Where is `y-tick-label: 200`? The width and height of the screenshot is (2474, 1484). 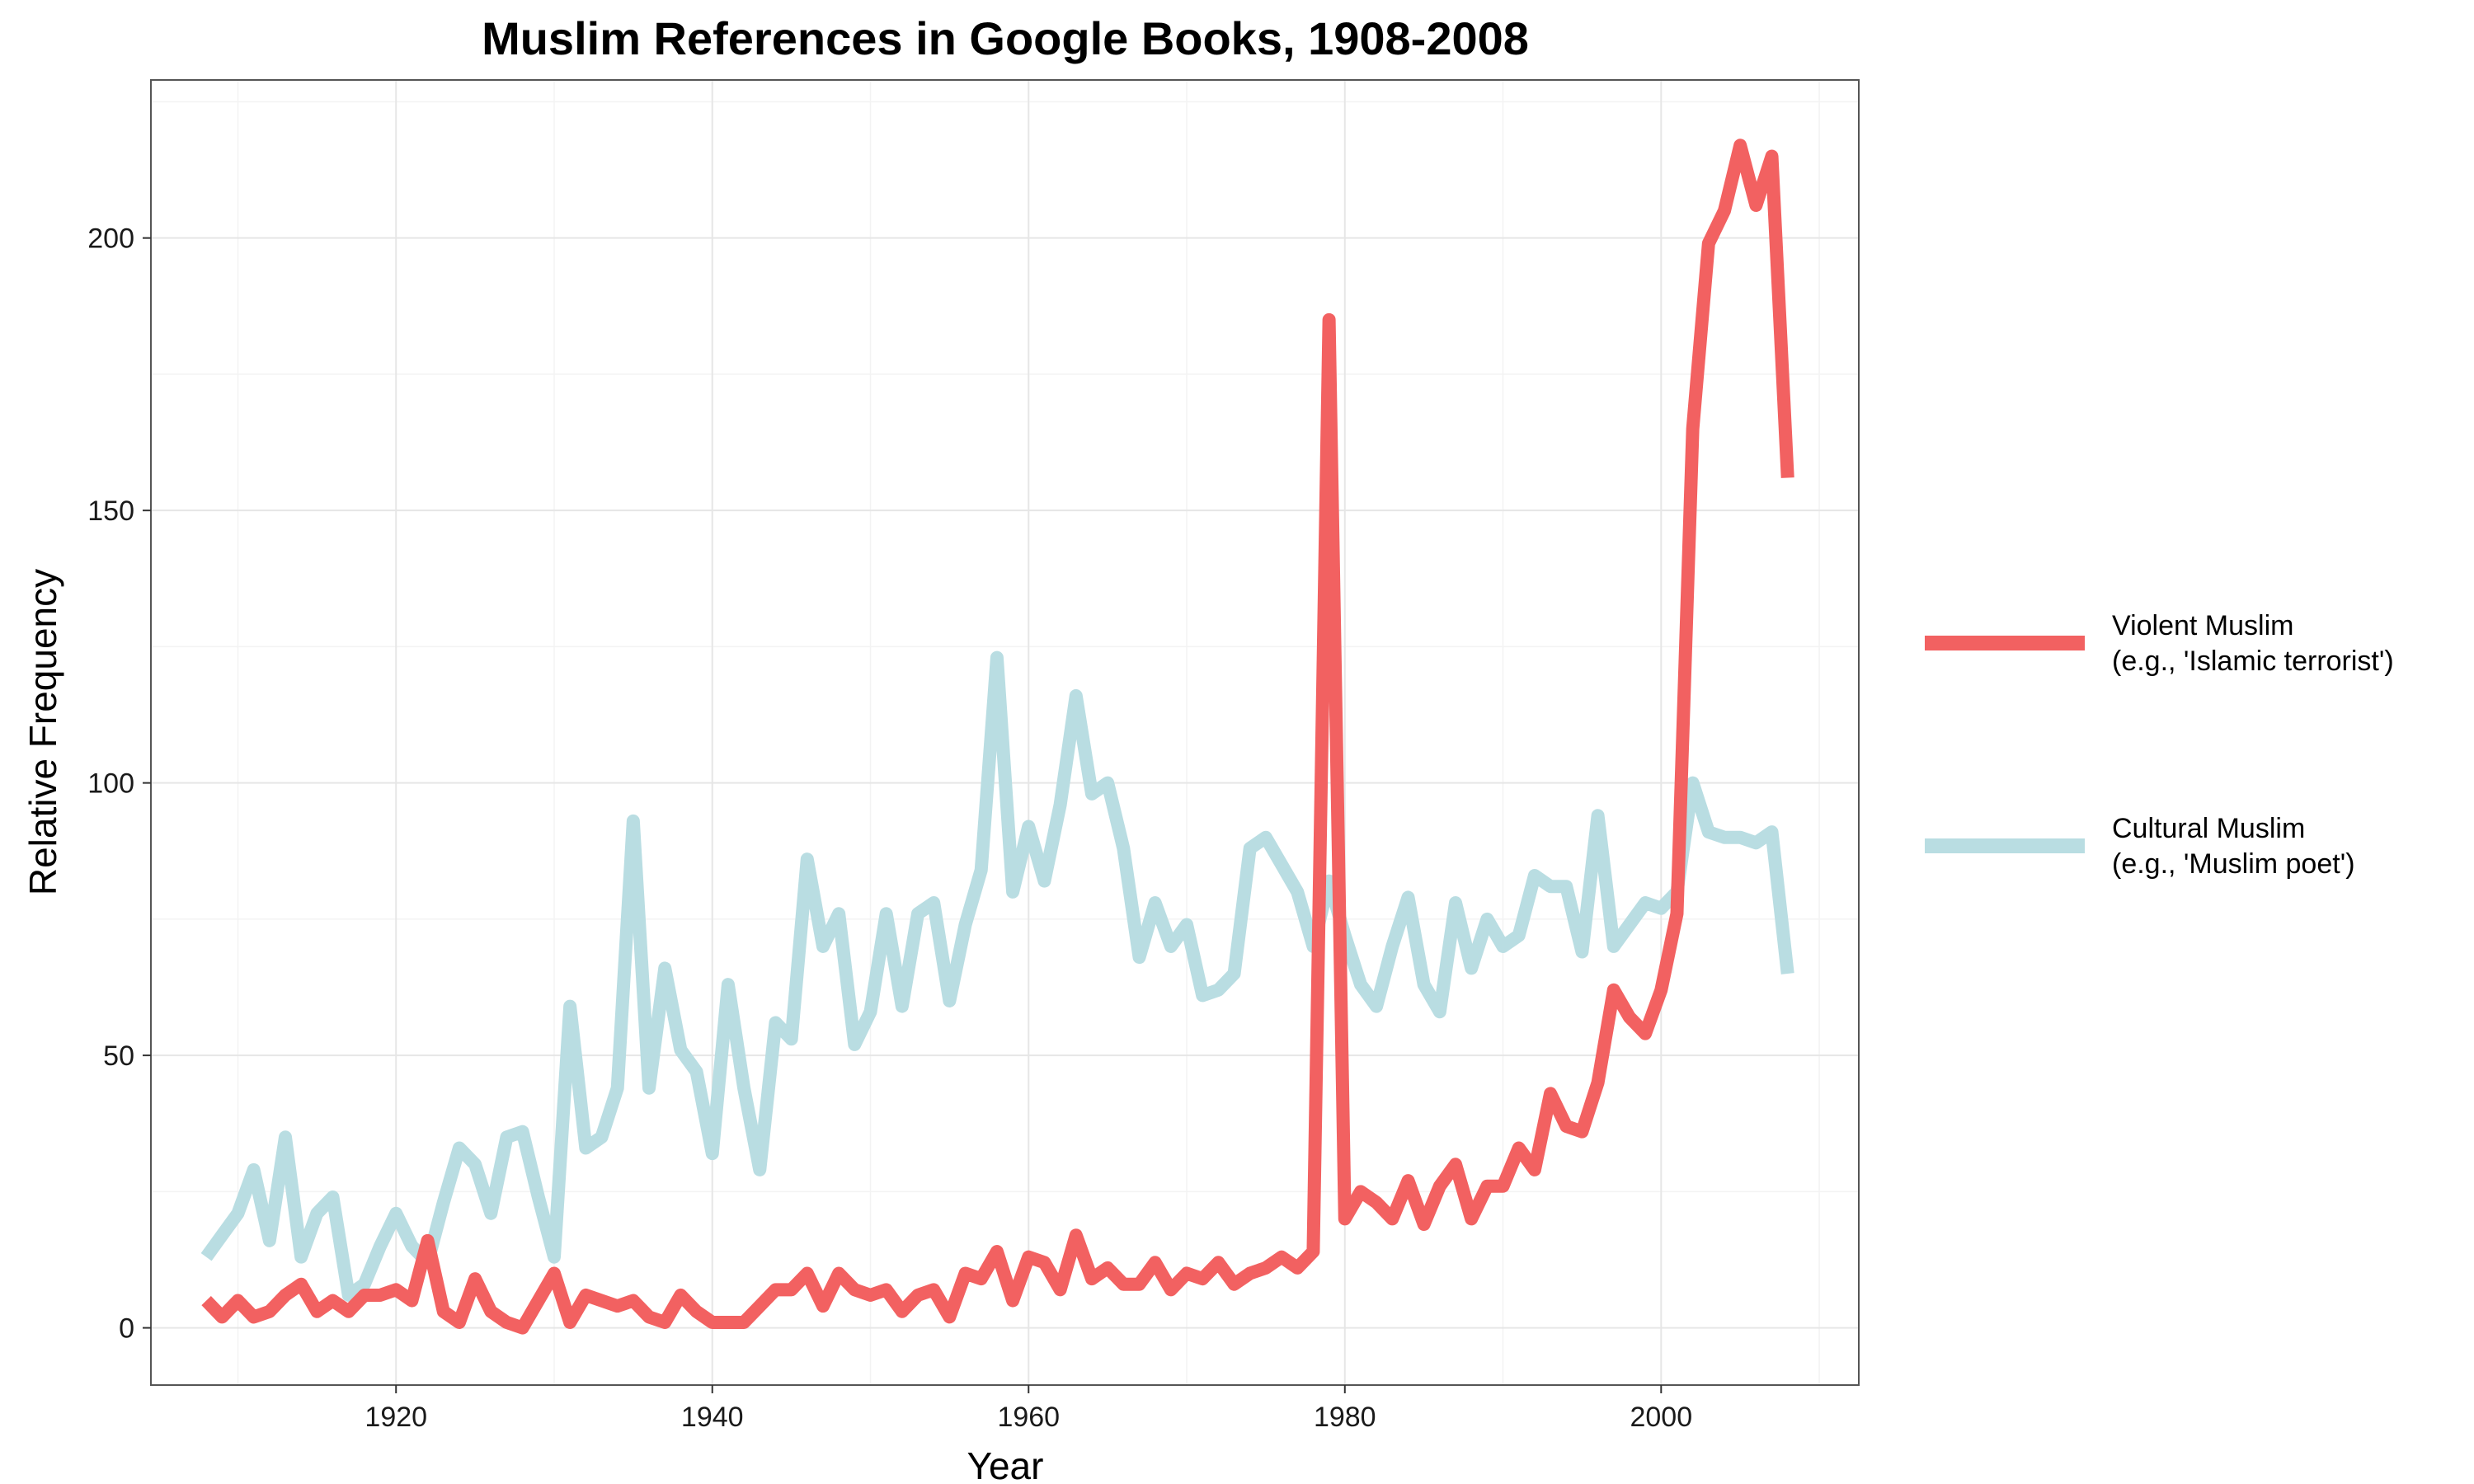 y-tick-label: 200 is located at coordinates (110, 239).